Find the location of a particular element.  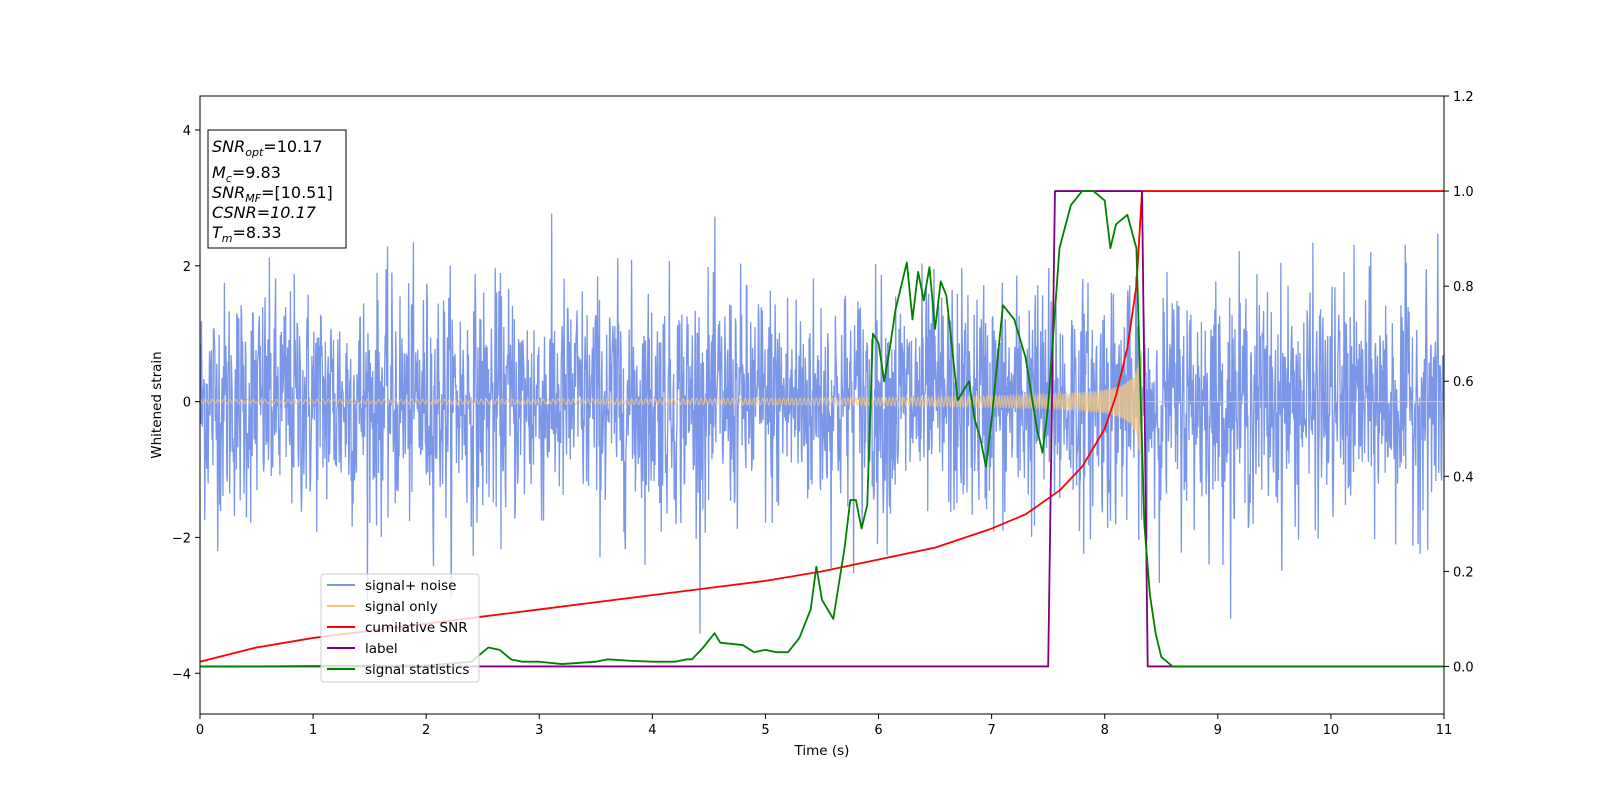

legend-label: signal+ noise is located at coordinates (410, 586).